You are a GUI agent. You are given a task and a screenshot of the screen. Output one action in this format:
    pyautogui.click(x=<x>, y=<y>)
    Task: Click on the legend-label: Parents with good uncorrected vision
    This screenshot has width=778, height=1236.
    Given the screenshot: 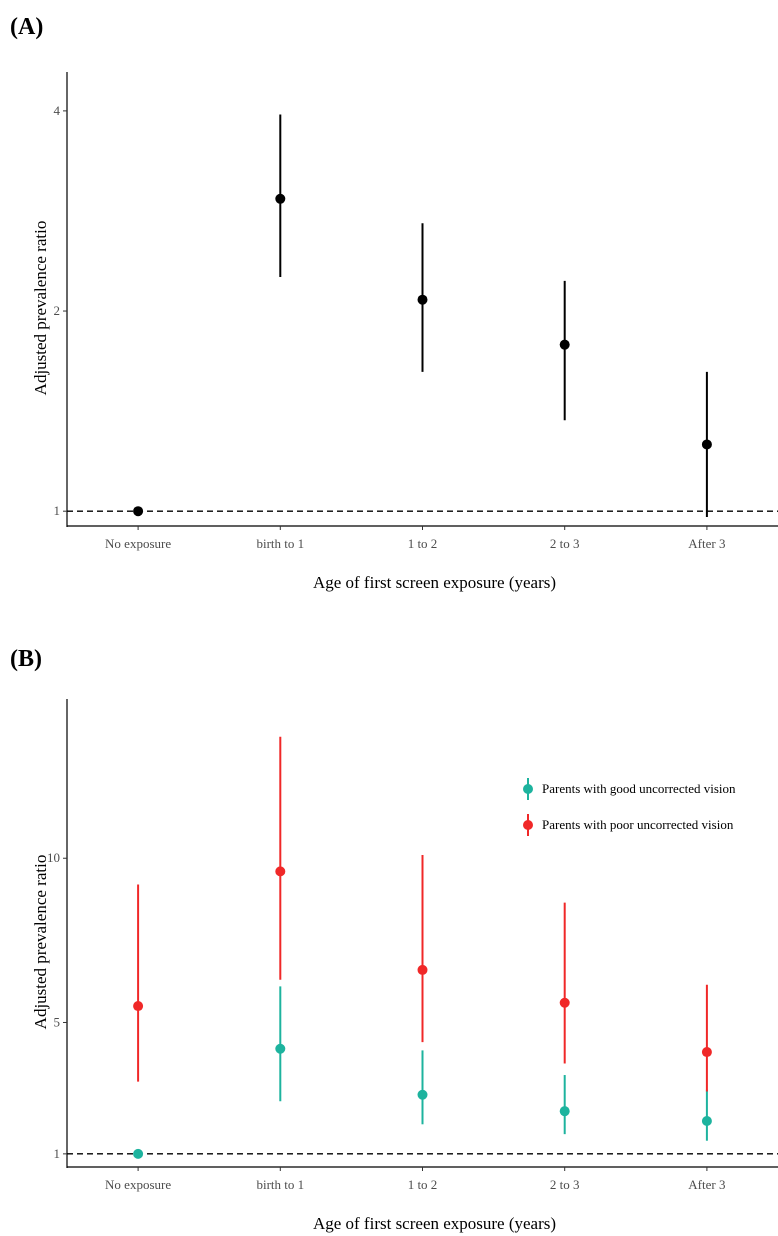 What is the action you would take?
    pyautogui.click(x=639, y=788)
    